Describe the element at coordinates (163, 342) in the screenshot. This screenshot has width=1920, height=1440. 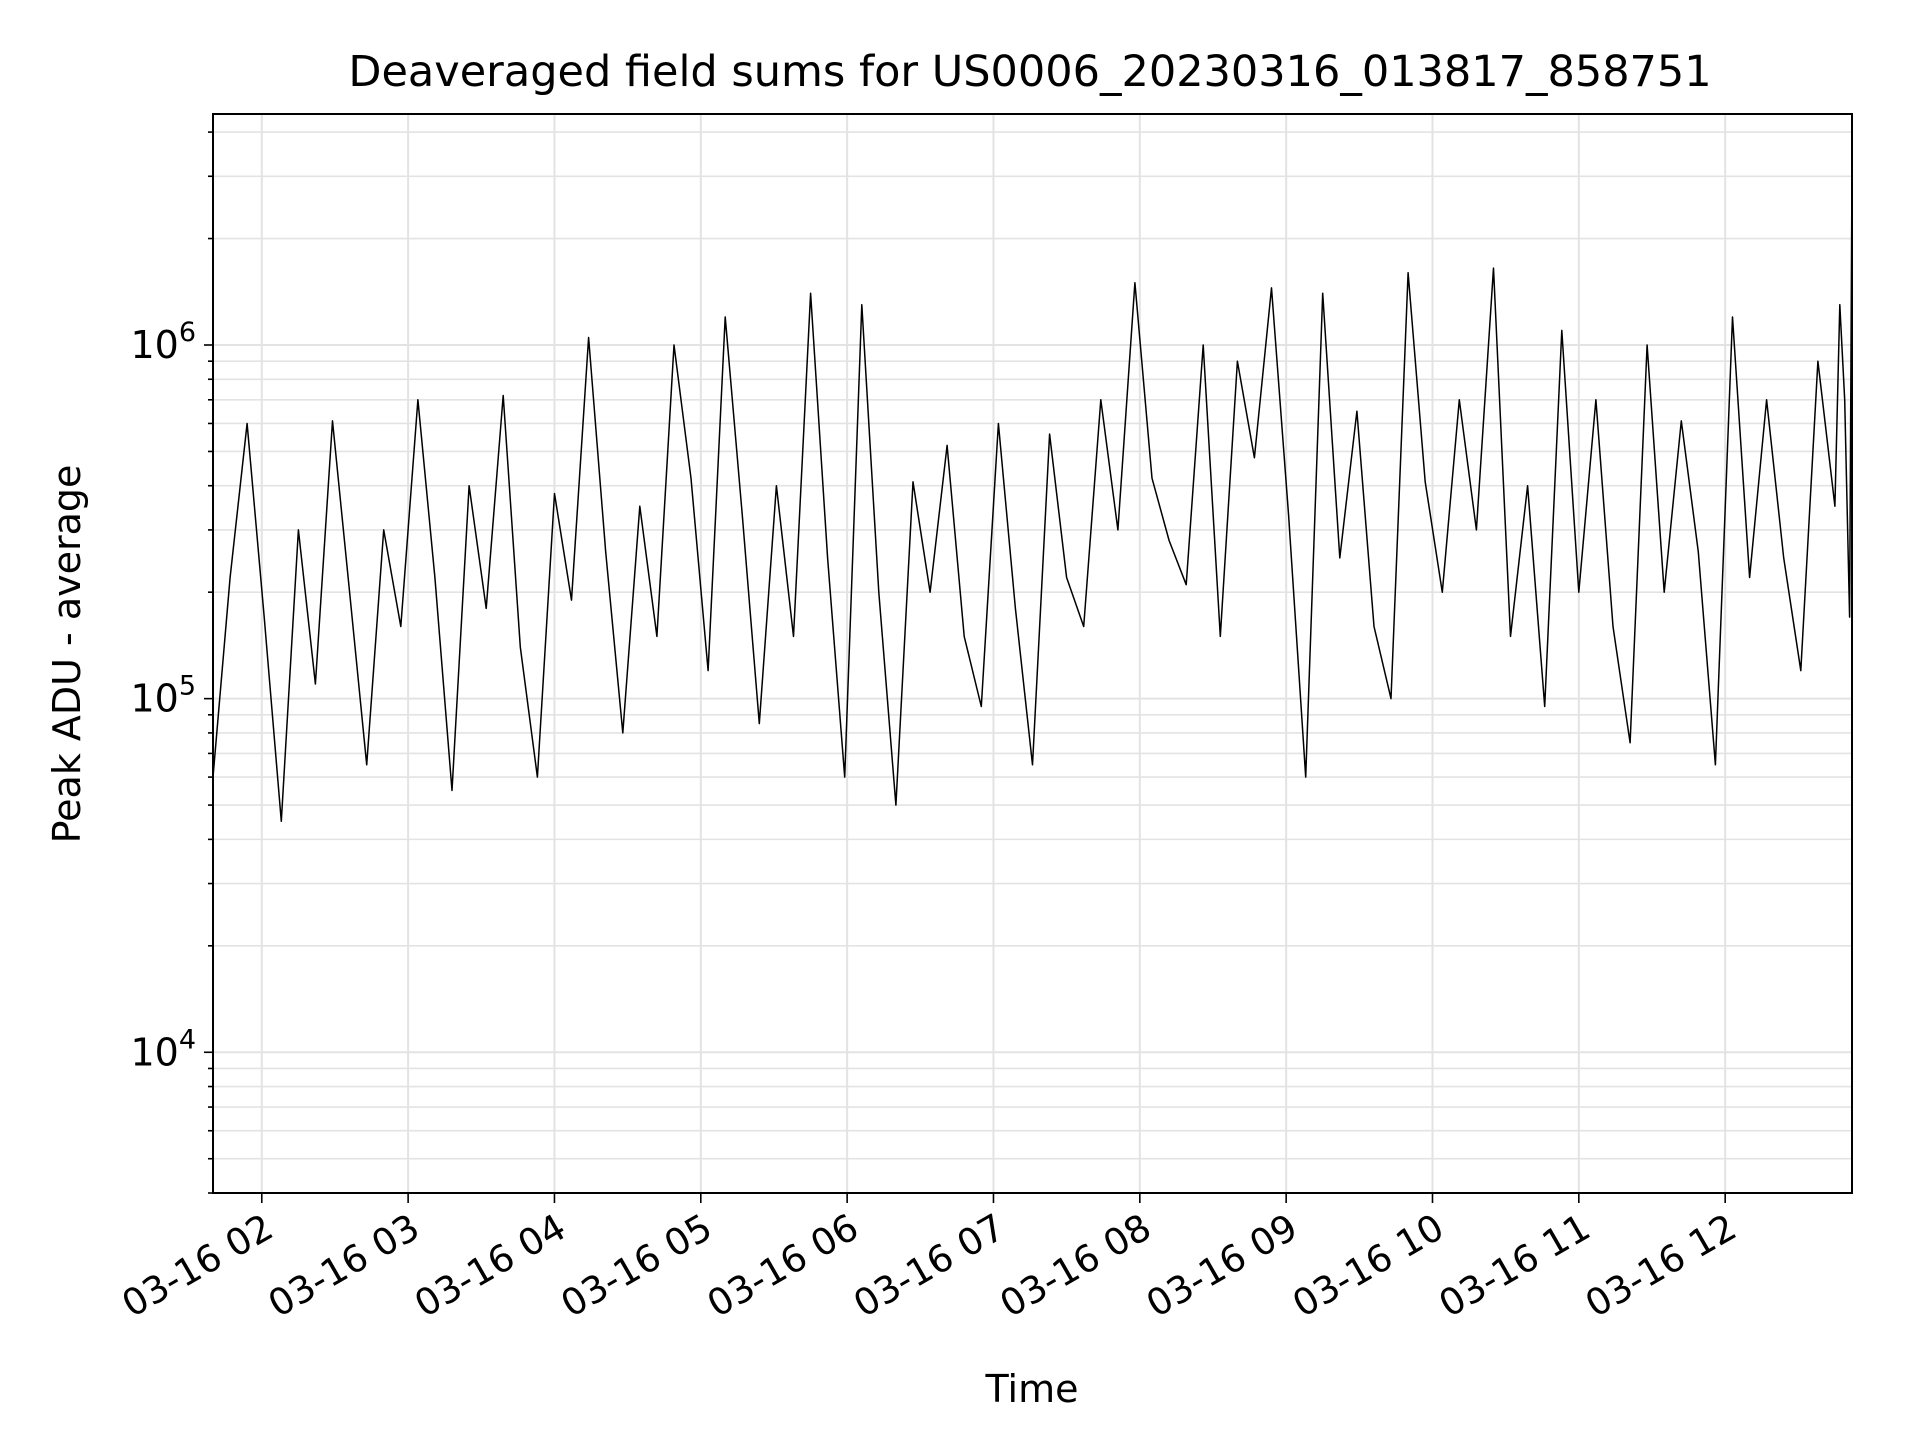
I see `y-tick-label: 106` at that location.